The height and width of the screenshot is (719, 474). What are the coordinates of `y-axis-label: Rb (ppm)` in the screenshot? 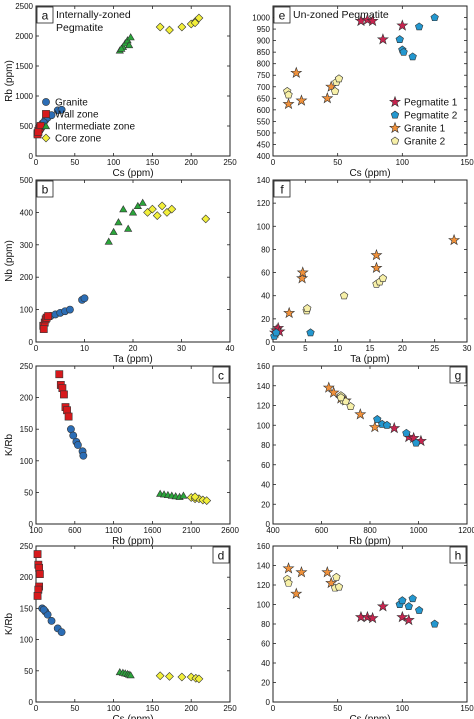 It's located at (9, 81).